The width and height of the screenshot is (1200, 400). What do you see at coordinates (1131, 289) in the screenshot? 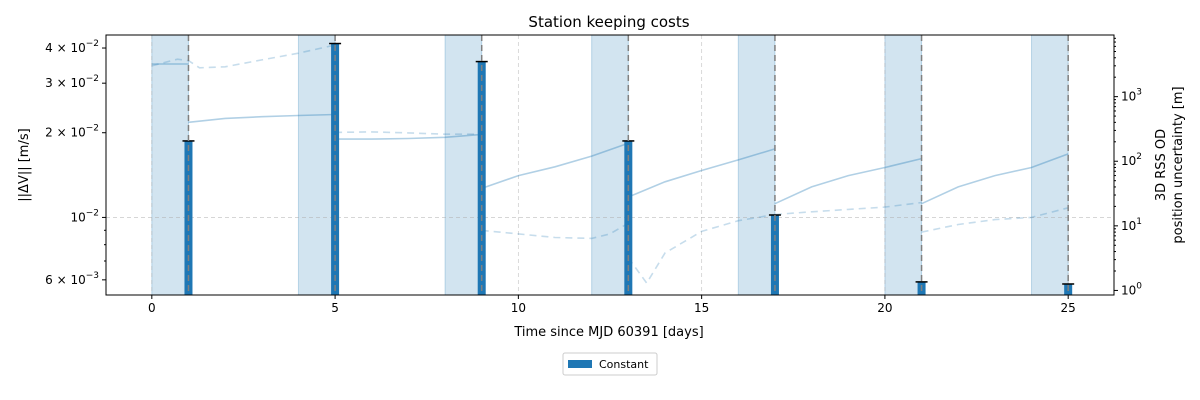
I see `y2-tick-label: 10⁰` at bounding box center [1131, 289].